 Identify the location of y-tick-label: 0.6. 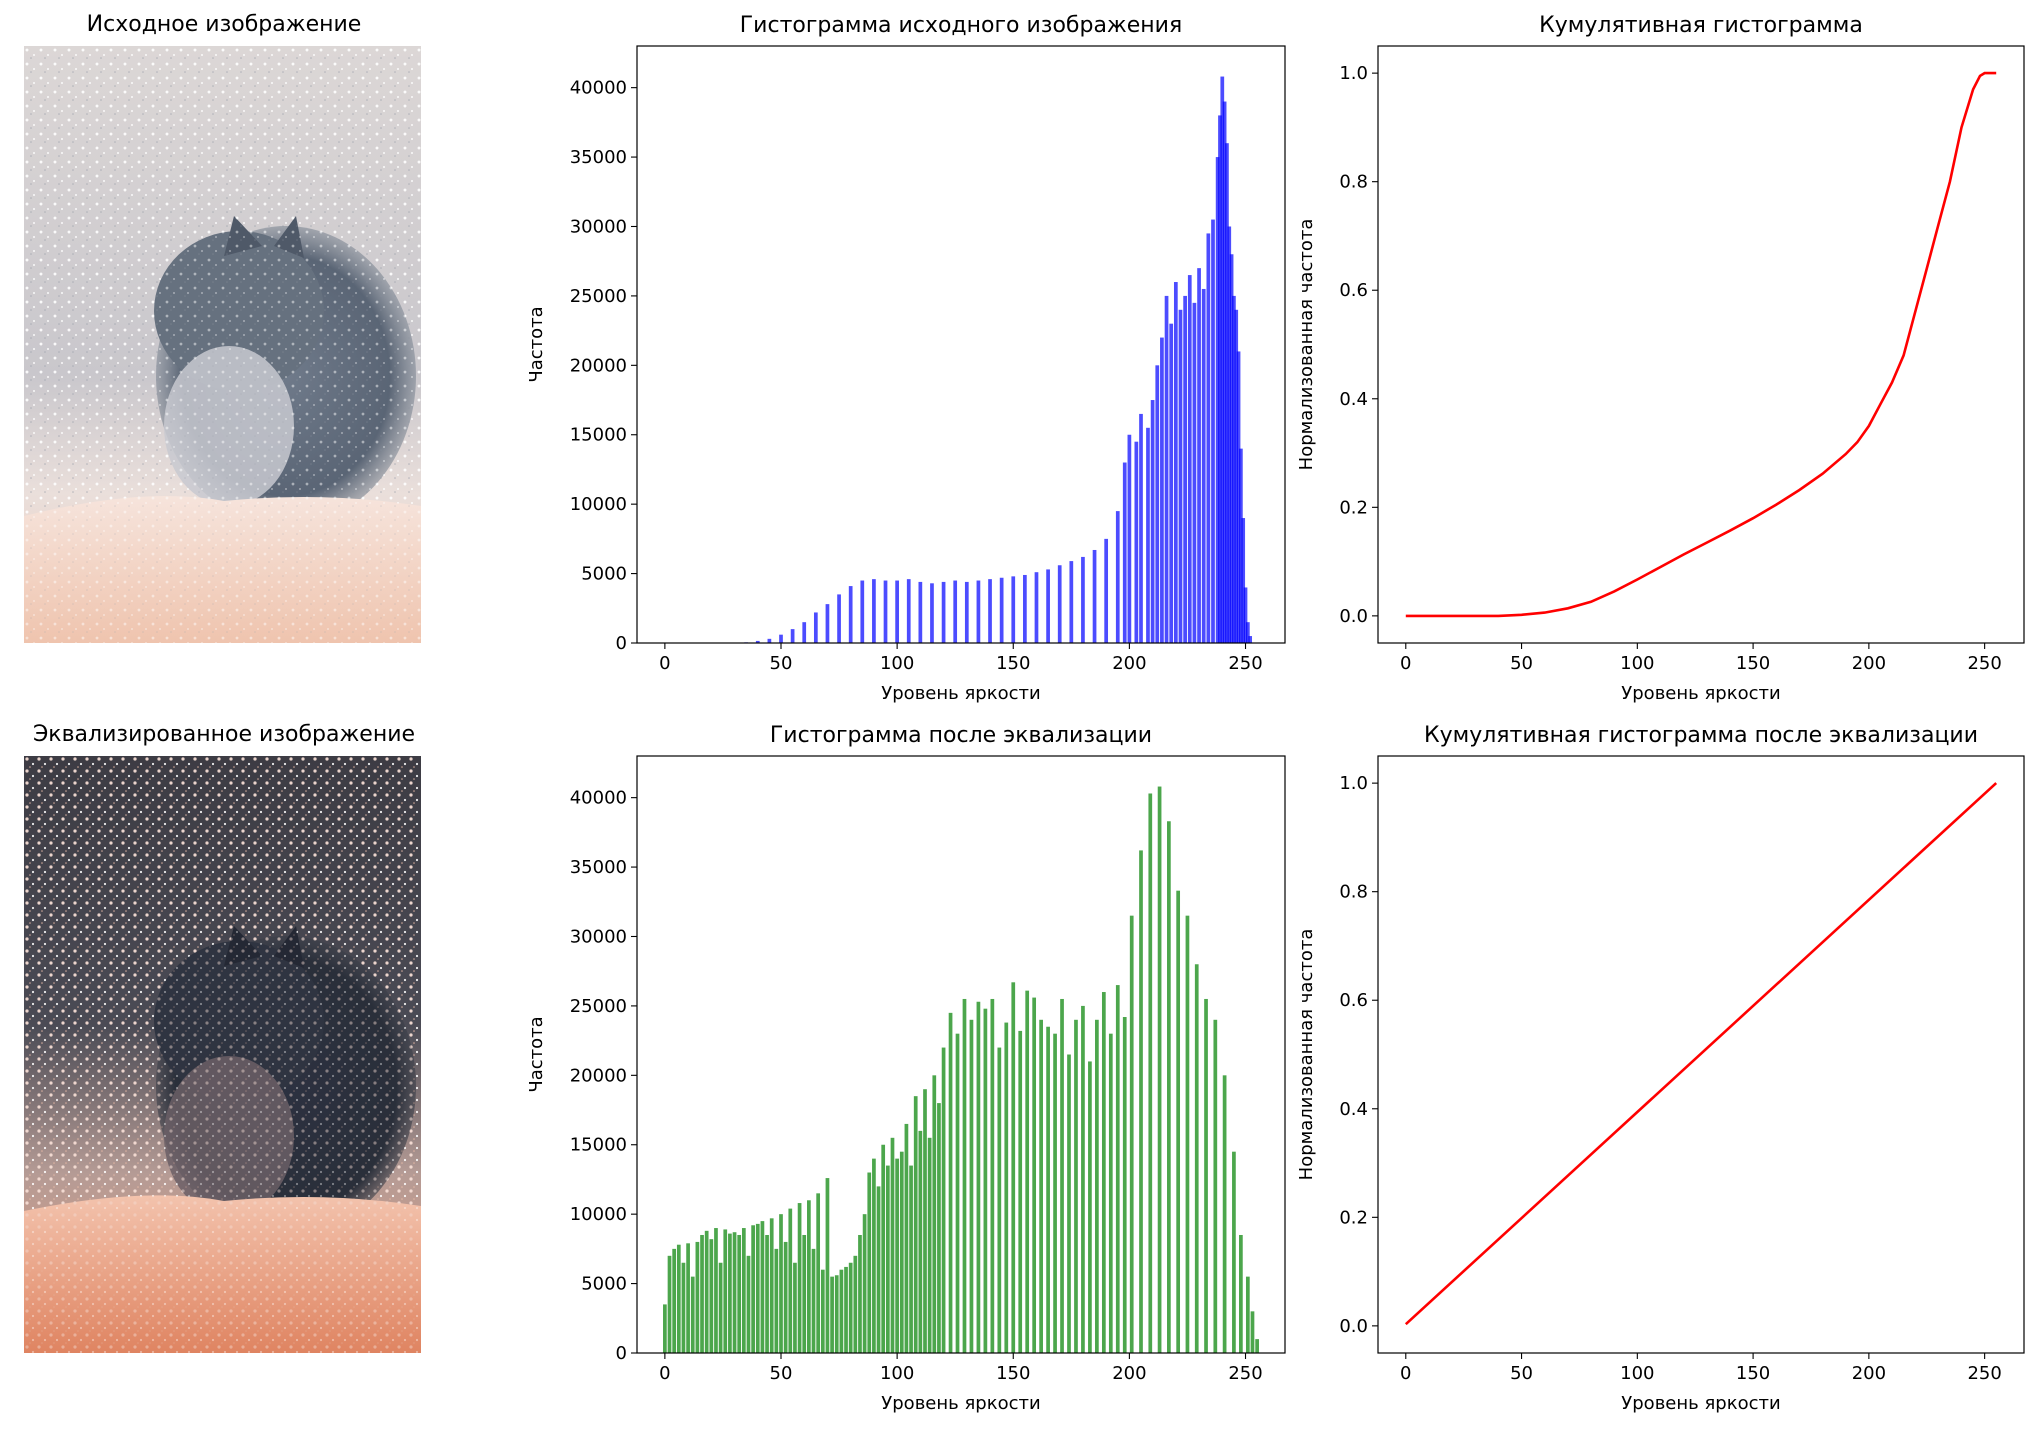
(1353, 290).